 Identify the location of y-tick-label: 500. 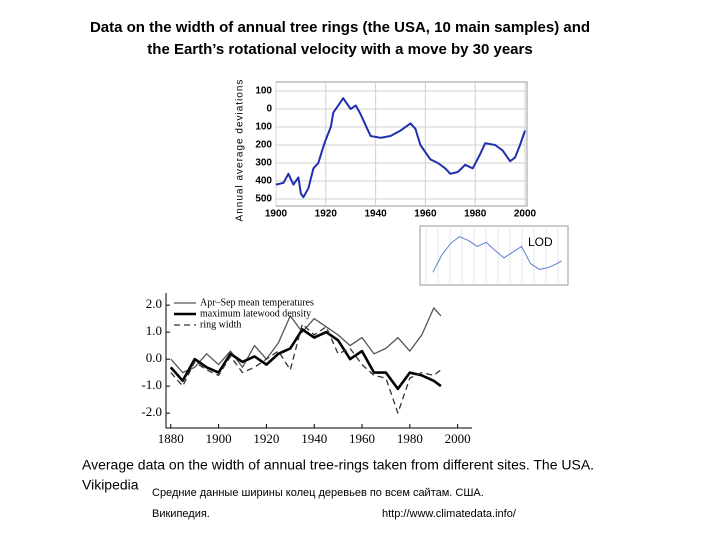
(263, 199).